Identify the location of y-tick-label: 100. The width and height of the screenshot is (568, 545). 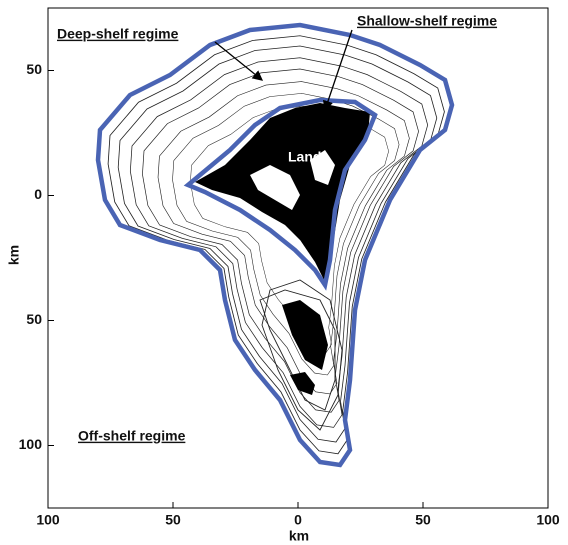
(31, 444).